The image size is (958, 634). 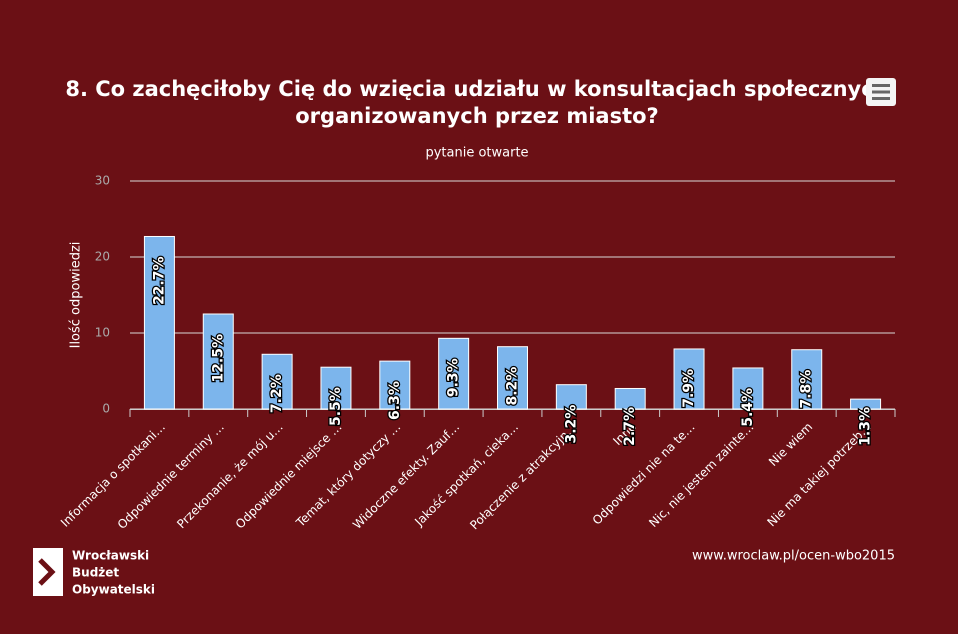 What do you see at coordinates (159, 280) in the screenshot?
I see `data-label: 22.7%` at bounding box center [159, 280].